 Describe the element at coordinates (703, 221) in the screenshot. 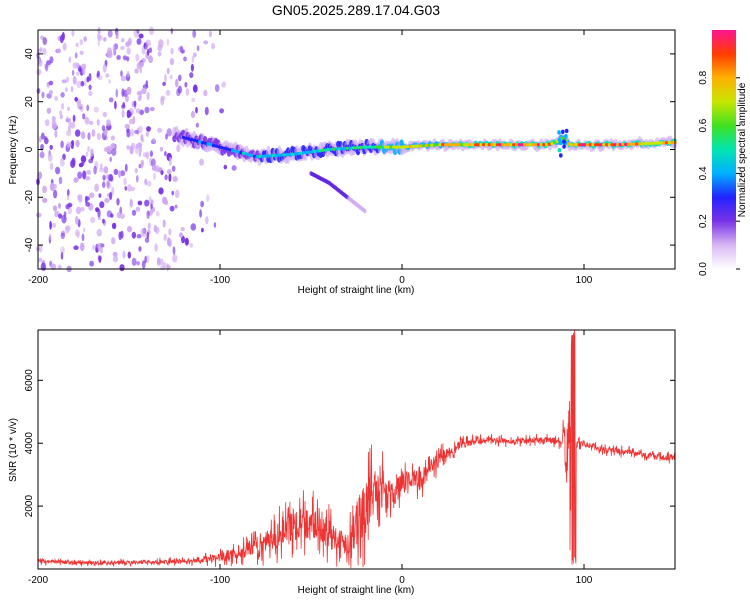

I see `colorbar-tick-label: 0.2` at that location.